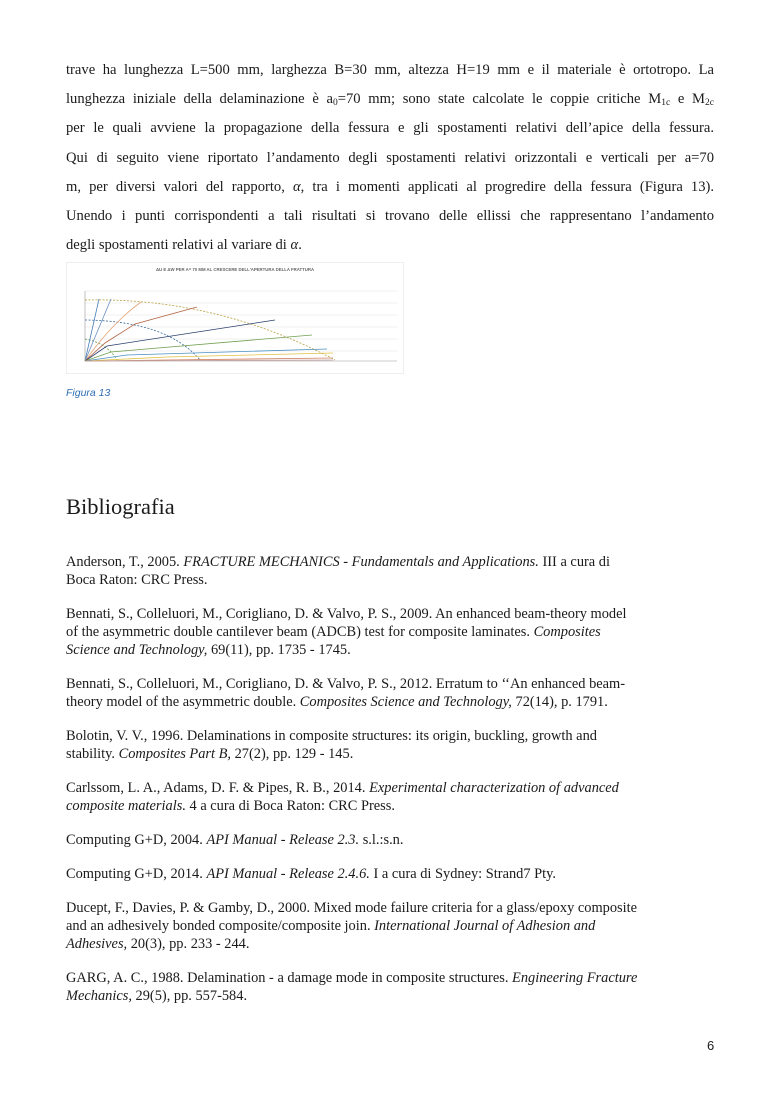  What do you see at coordinates (575, 978) in the screenshot?
I see `italic-text: Engineering Fracture` at bounding box center [575, 978].